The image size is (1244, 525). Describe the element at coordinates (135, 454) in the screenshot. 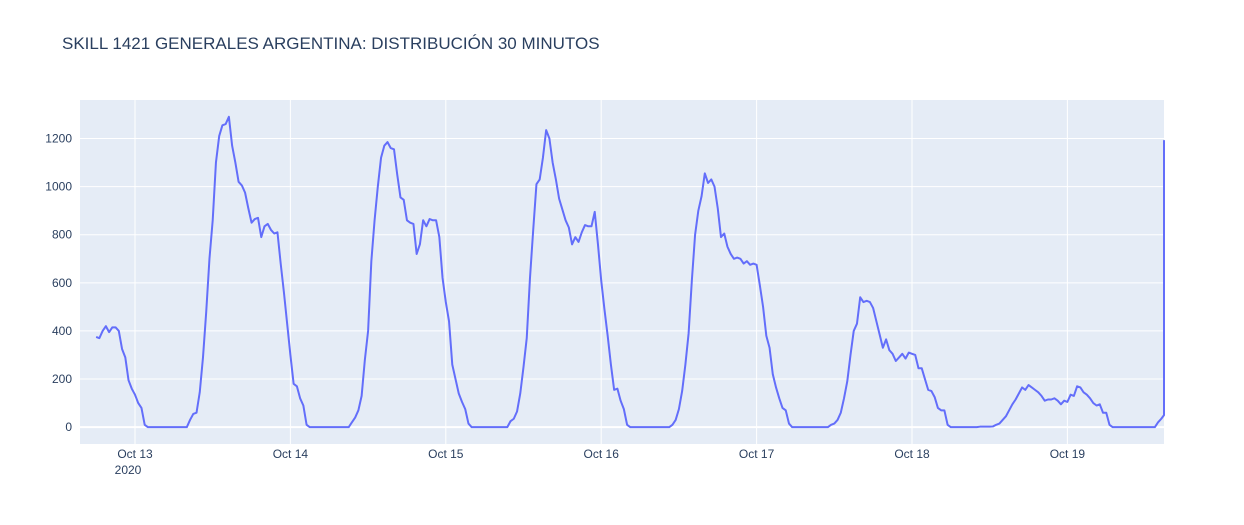

I see `x-tick-label: Oct 13` at that location.